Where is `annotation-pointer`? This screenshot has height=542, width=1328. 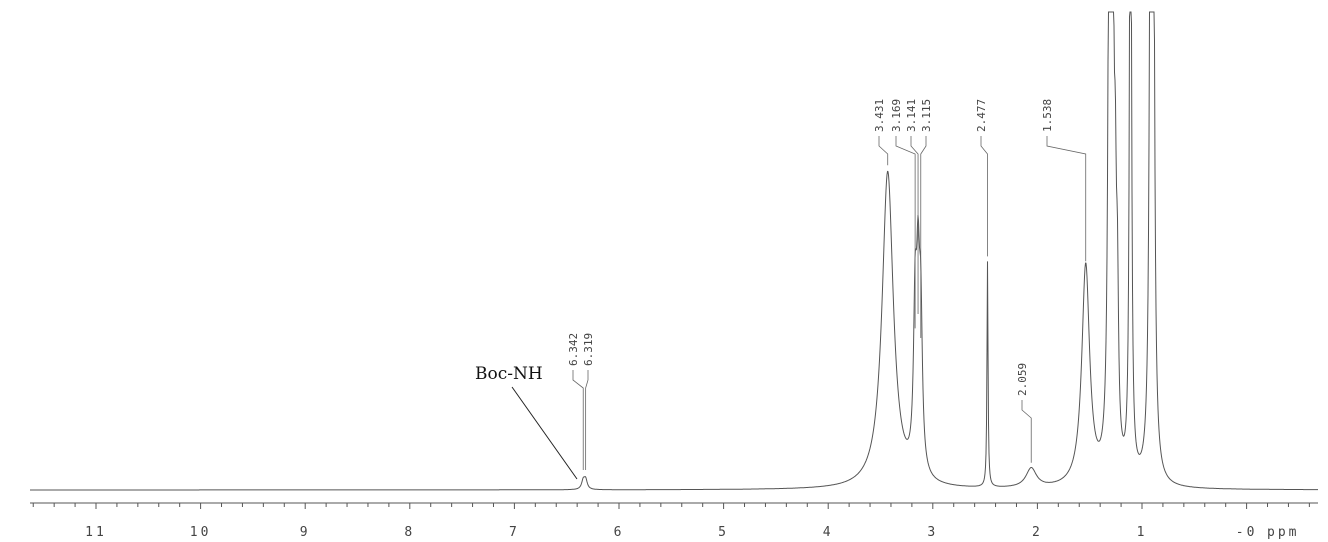
annotation-pointer is located at coordinates (544, 433).